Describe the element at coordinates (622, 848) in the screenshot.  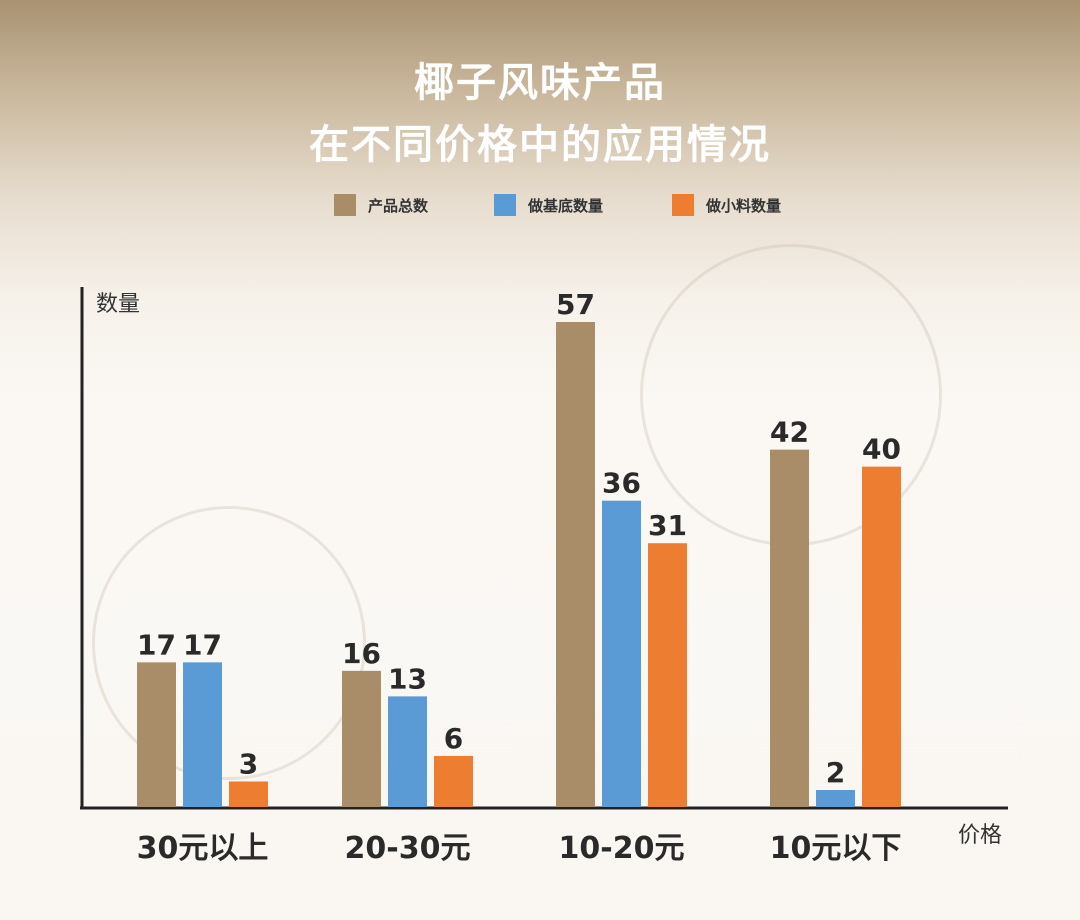
I see `category-label-2: 10-20元` at that location.